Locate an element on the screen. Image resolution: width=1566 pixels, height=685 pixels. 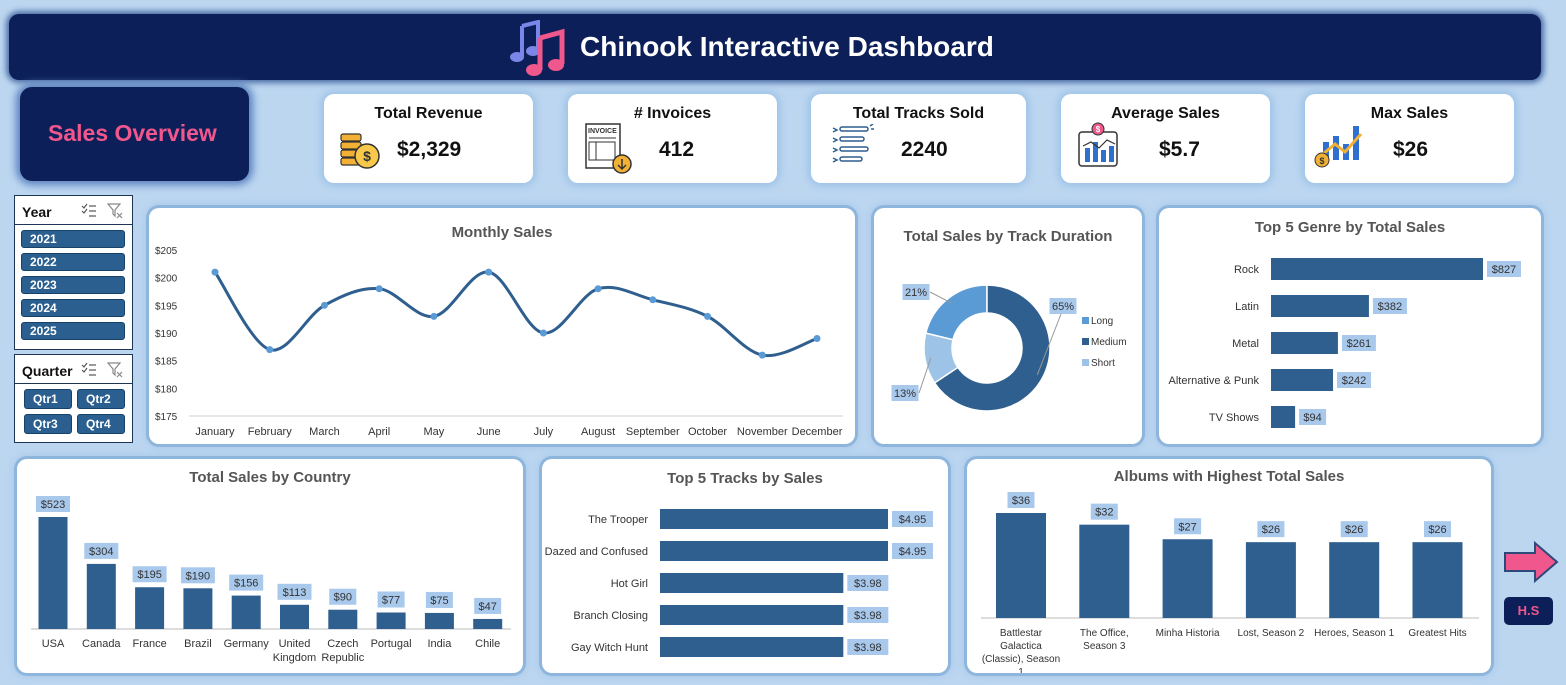
dashboard-header: Chinook Interactive Dashboard is located at coordinates (775, 47).